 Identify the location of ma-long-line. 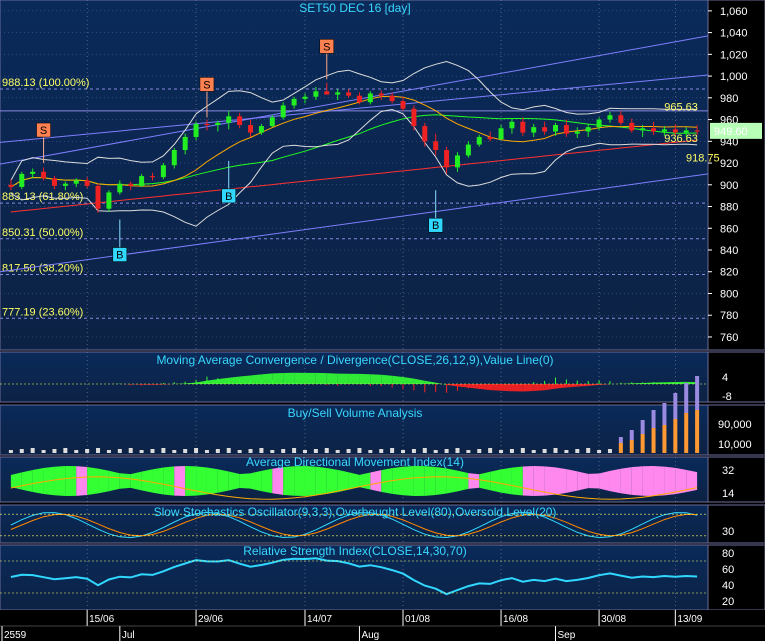
(354, 176).